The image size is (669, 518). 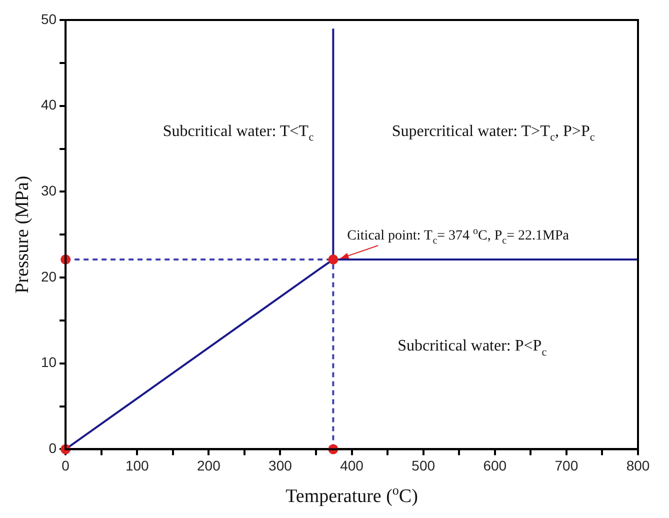 What do you see at coordinates (424, 465) in the screenshot?
I see `x-tick-label: 500` at bounding box center [424, 465].